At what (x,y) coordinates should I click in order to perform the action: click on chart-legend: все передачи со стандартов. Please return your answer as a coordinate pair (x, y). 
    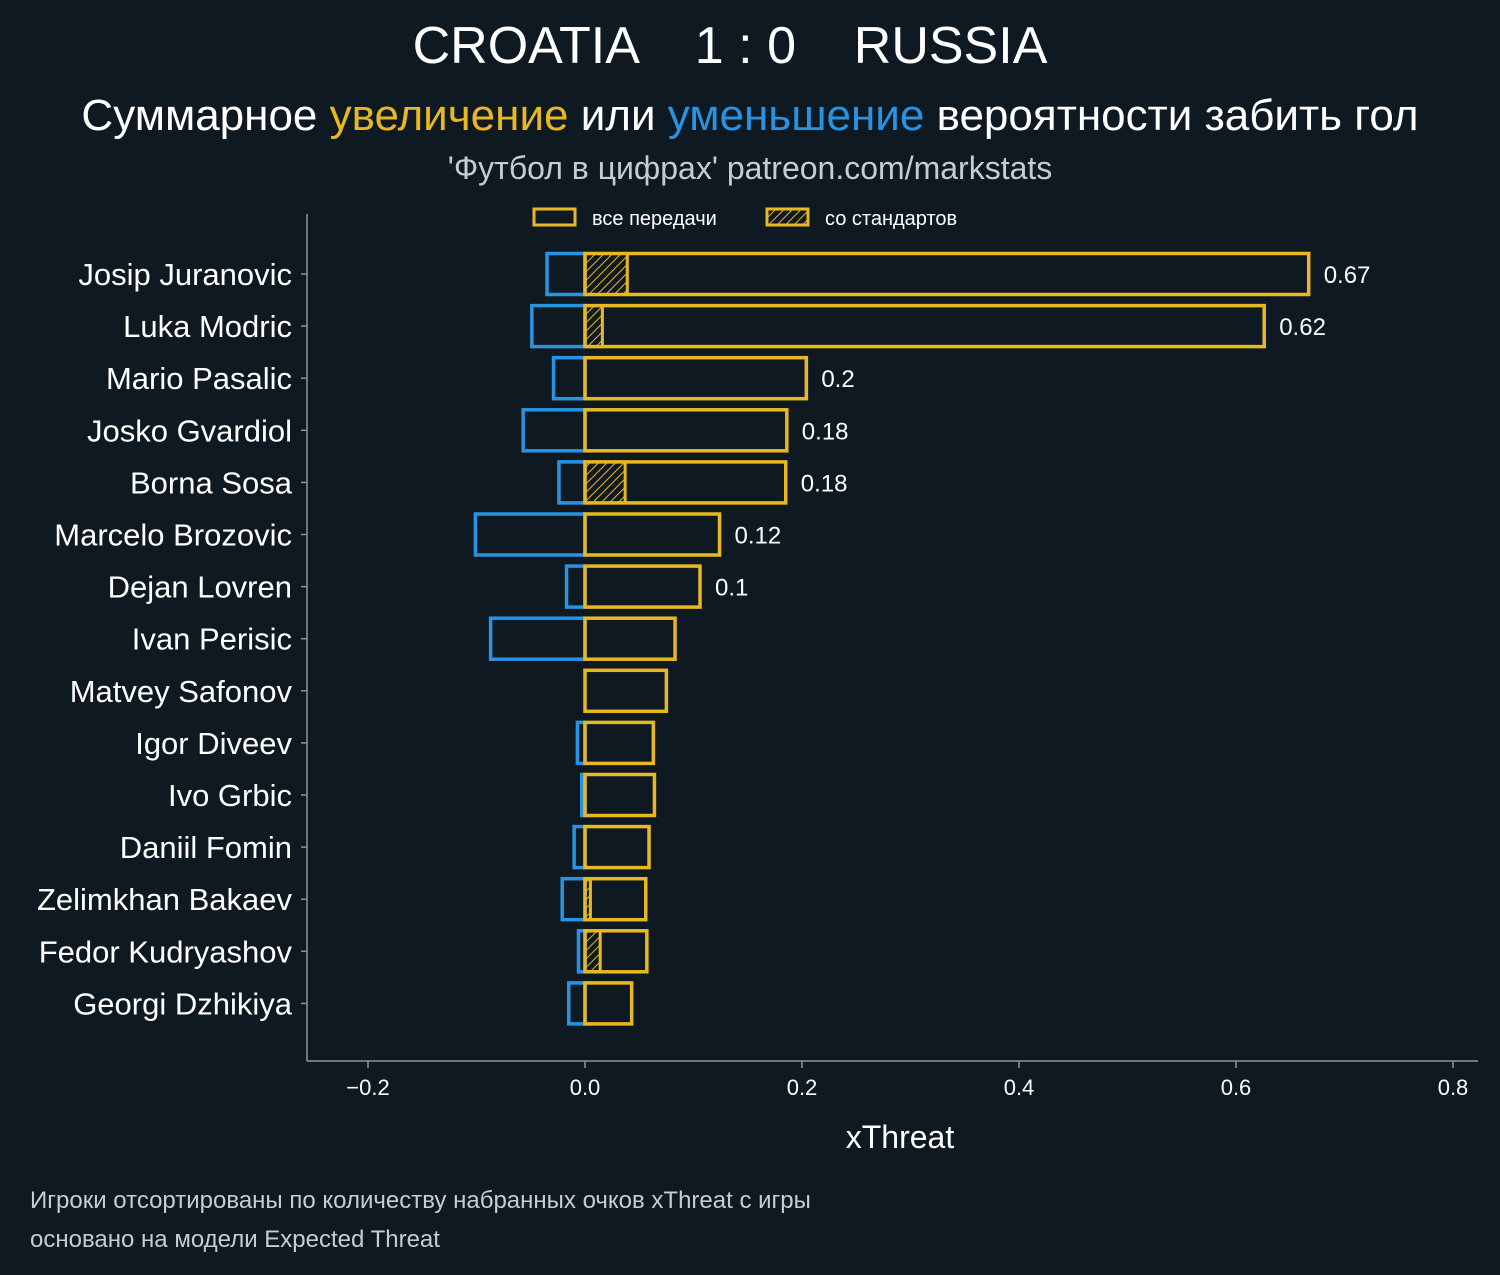
    Looking at the image, I should click on (744, 218).